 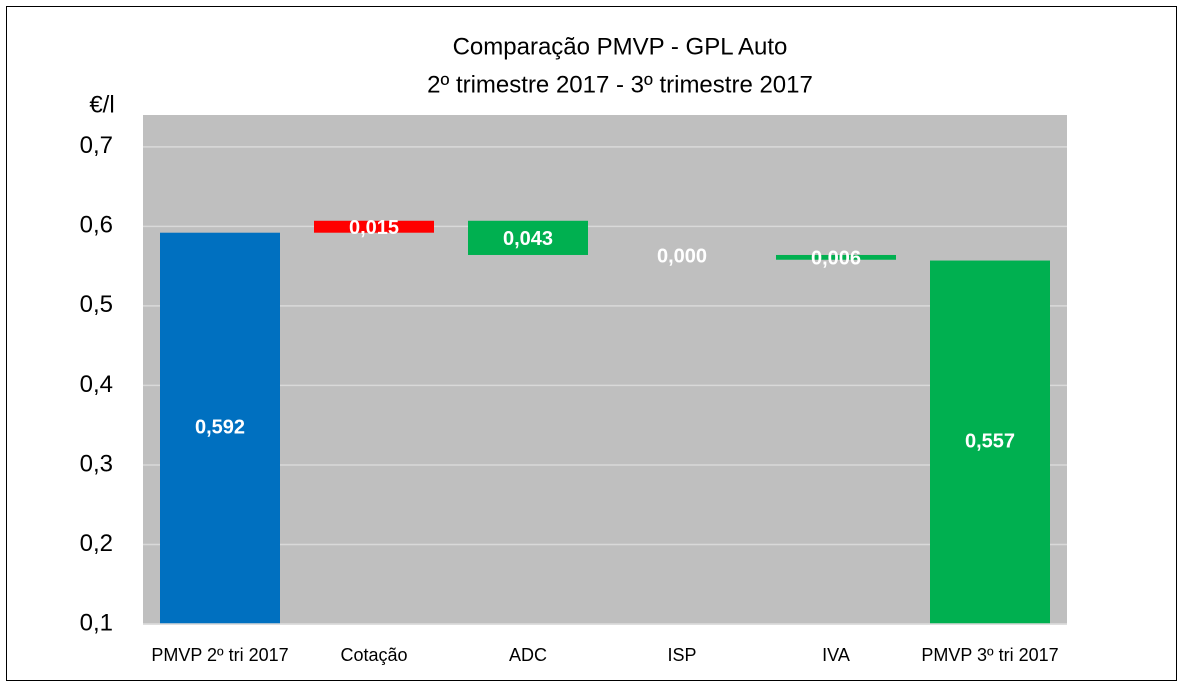 I want to click on x-tick-label: Cotação, so click(x=373, y=655).